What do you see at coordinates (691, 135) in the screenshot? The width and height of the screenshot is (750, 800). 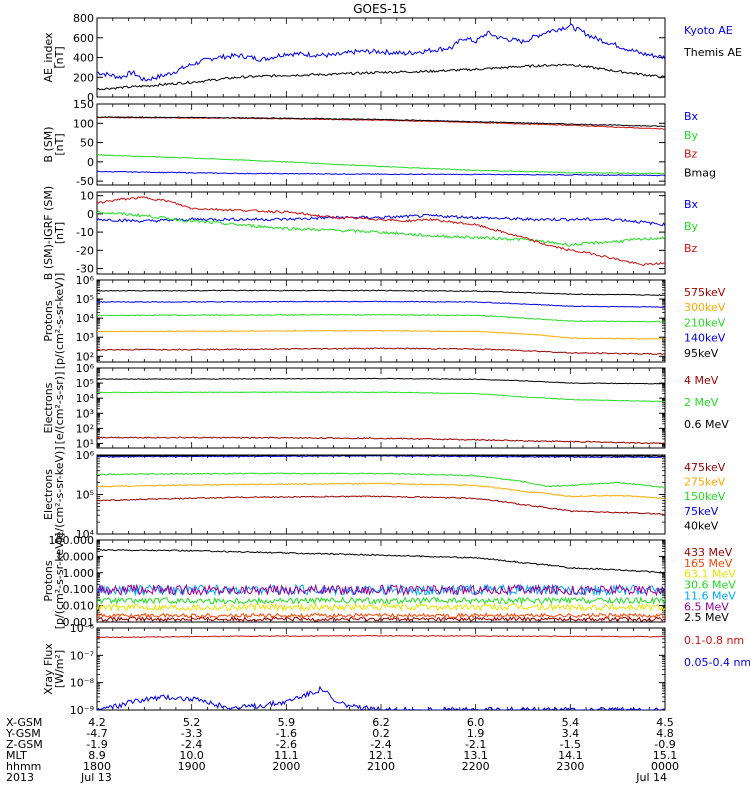 I see `legend-entry: By` at bounding box center [691, 135].